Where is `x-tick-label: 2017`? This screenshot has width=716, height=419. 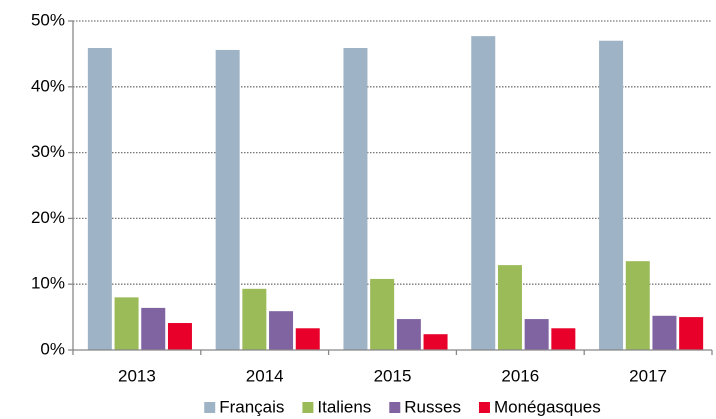 x-tick-label: 2017 is located at coordinates (648, 375).